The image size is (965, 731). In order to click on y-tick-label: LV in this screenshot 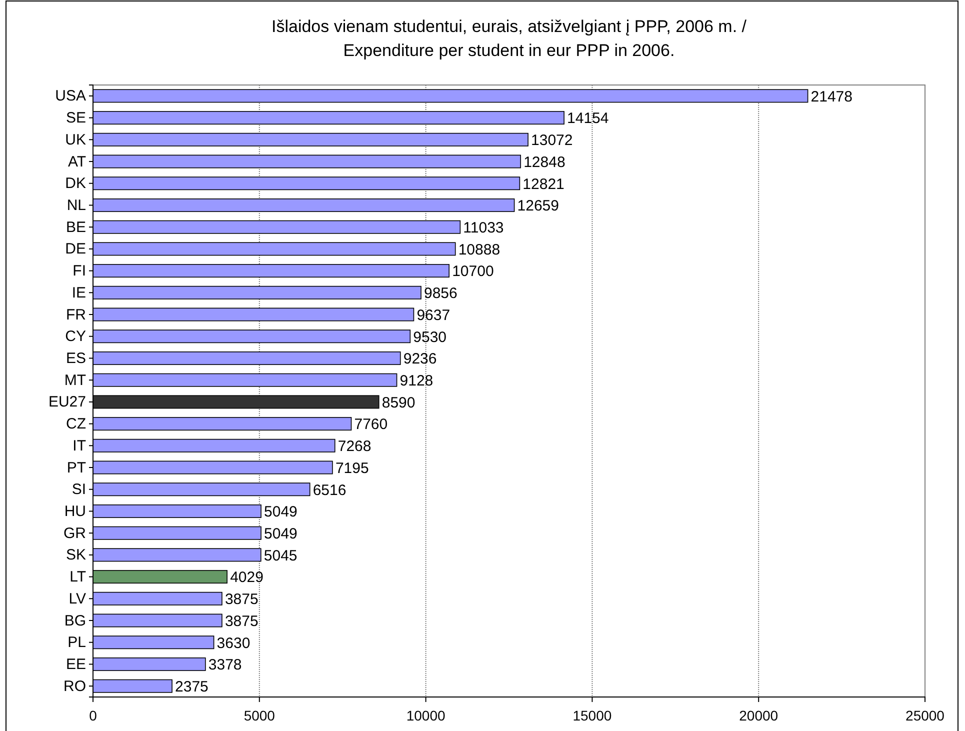, I will do `click(77, 599)`.